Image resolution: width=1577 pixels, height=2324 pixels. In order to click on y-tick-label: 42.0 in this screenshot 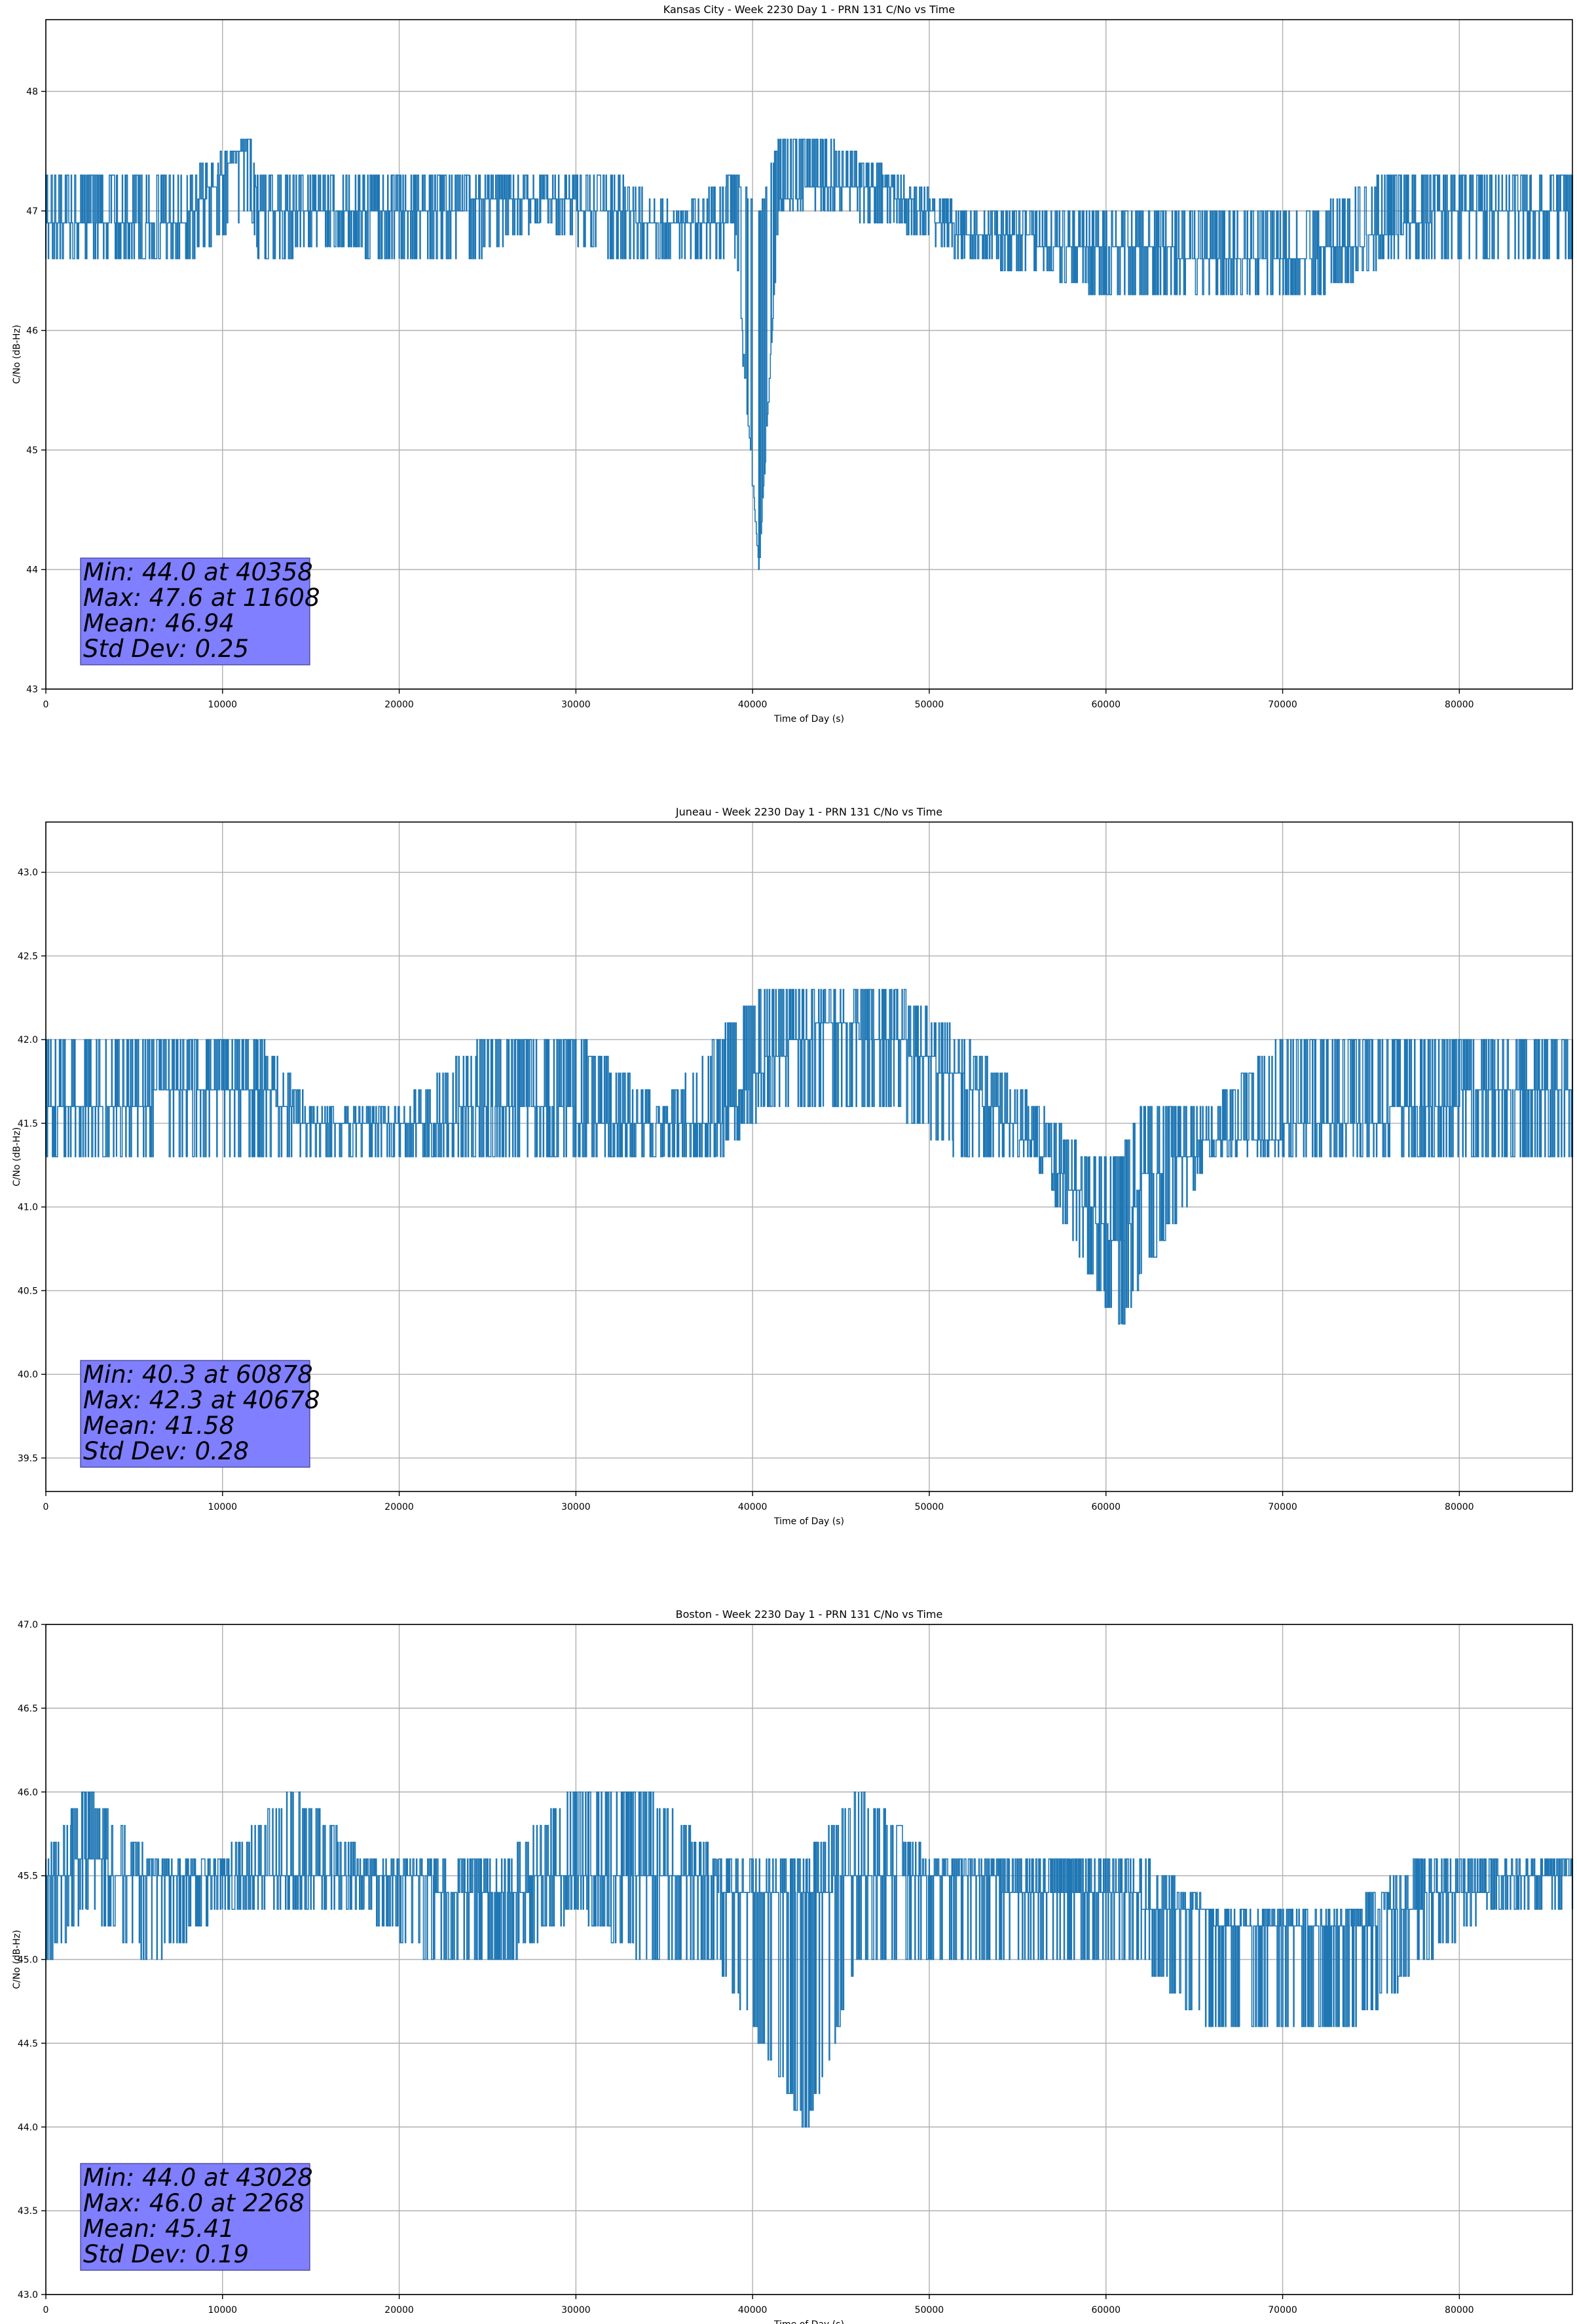, I will do `click(28, 1040)`.